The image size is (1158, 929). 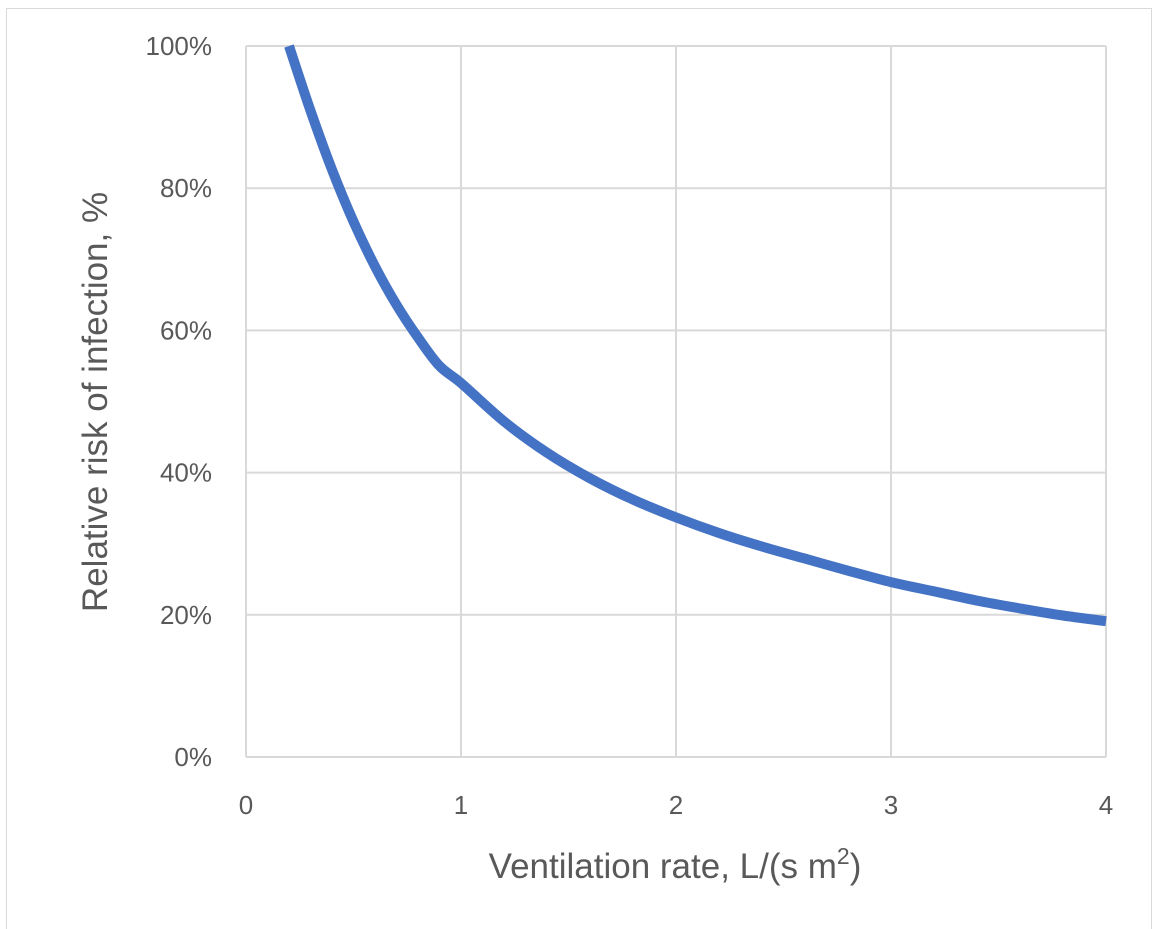 What do you see at coordinates (461, 805) in the screenshot?
I see `x-tick-label: 1` at bounding box center [461, 805].